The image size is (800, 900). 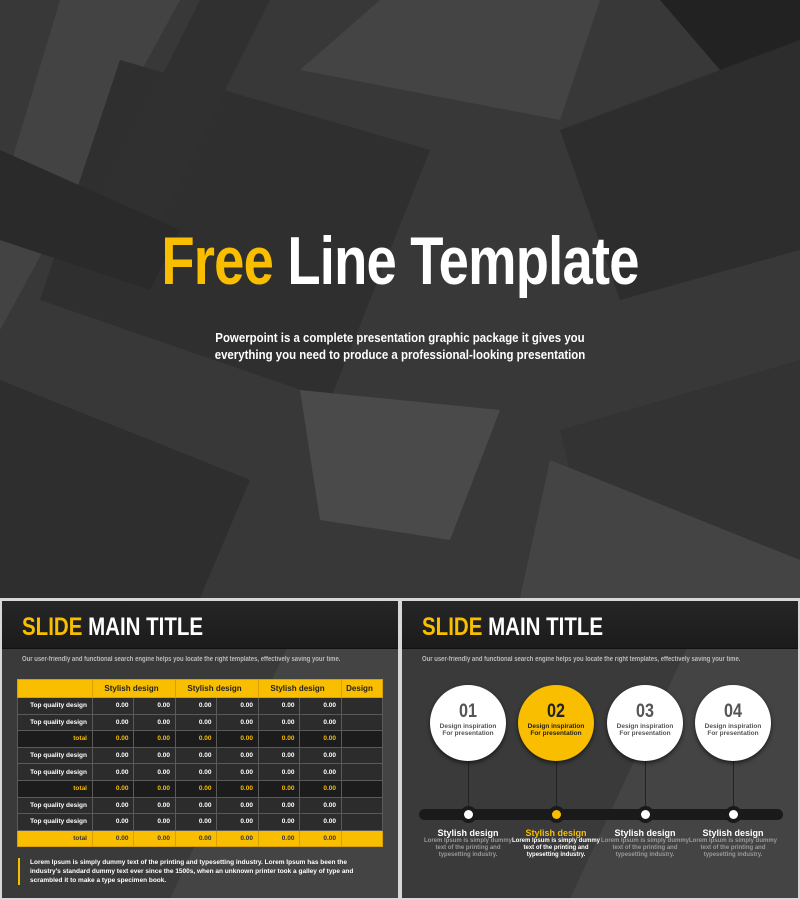 What do you see at coordinates (217, 261) in the screenshot?
I see `title-accent: Free` at bounding box center [217, 261].